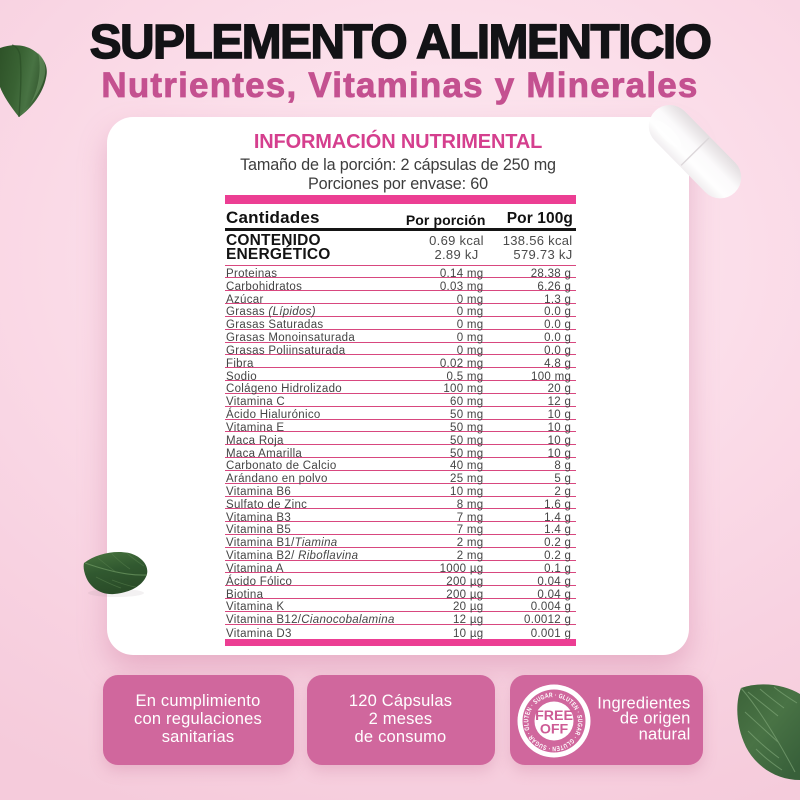 The height and width of the screenshot is (800, 800). I want to click on svg-text: FREE, so click(554, 716).